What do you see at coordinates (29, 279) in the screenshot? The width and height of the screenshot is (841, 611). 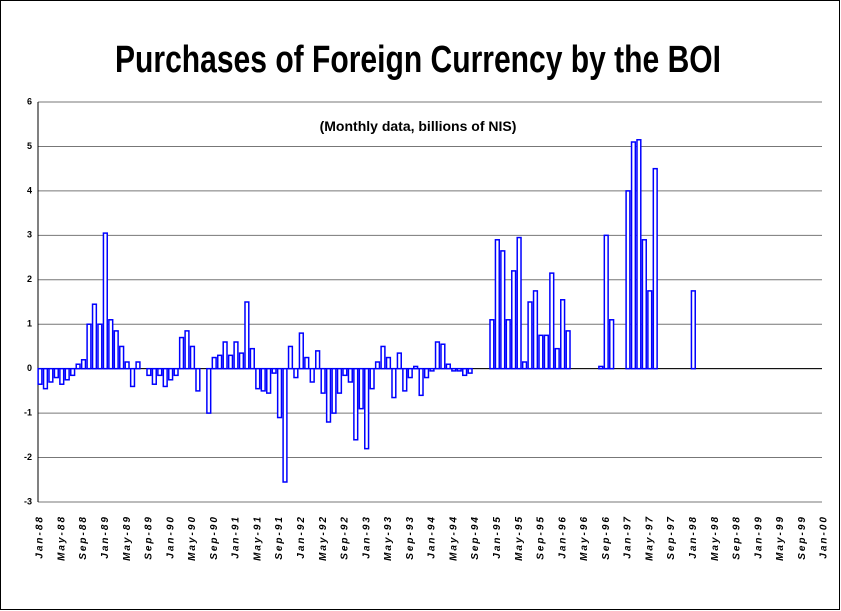 I see `y-tick-label: 2` at bounding box center [29, 279].